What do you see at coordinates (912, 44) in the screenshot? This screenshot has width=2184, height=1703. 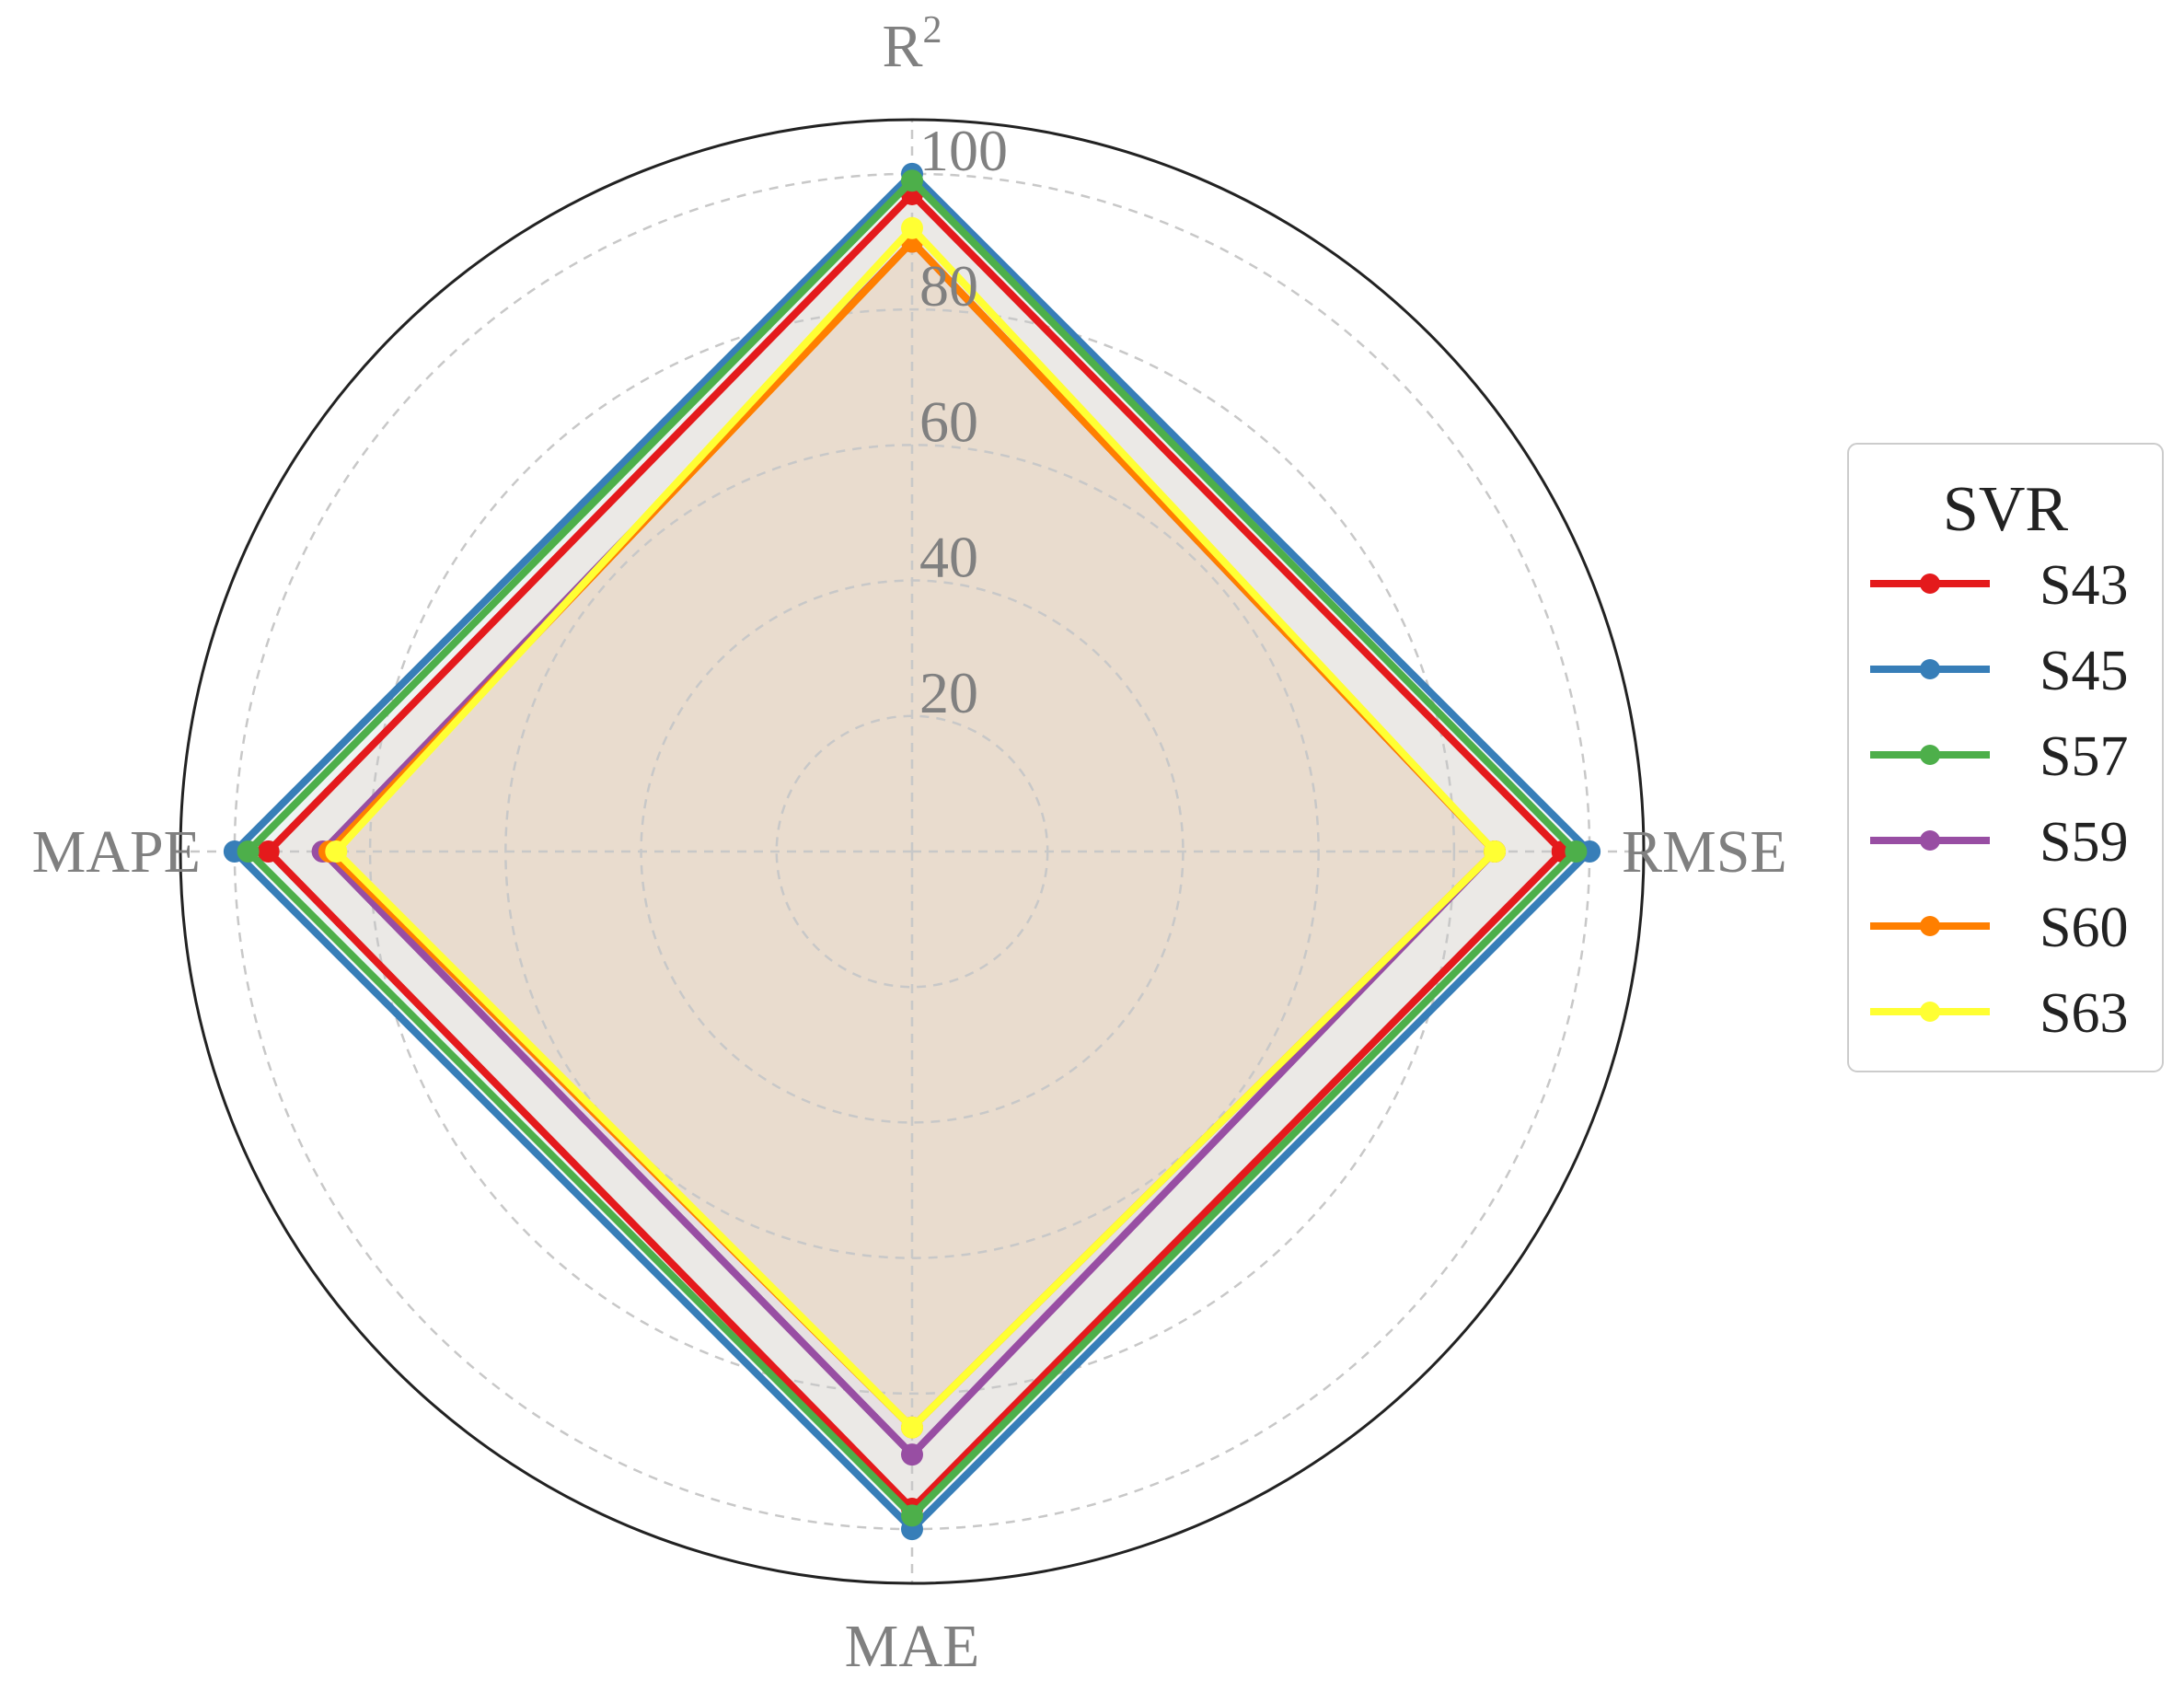 I see `axis-label-0: R2` at bounding box center [912, 44].